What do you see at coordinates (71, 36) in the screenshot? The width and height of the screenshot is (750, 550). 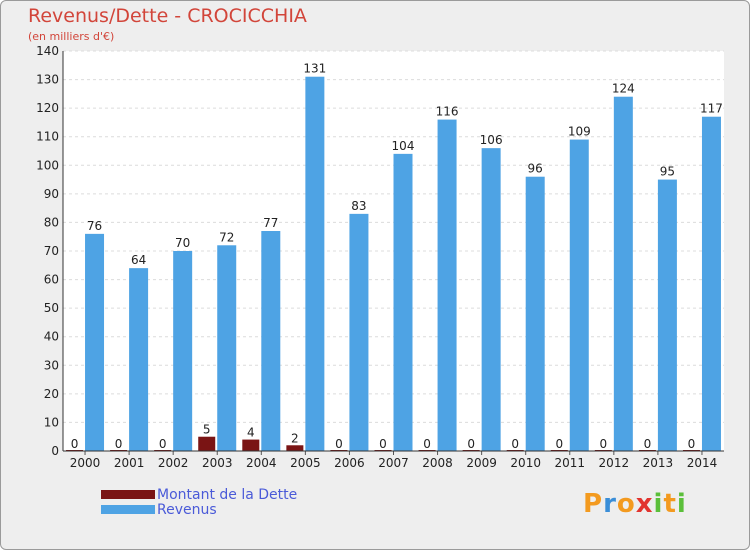 I see `chart-subtitle: (en milliers d'€)` at bounding box center [71, 36].